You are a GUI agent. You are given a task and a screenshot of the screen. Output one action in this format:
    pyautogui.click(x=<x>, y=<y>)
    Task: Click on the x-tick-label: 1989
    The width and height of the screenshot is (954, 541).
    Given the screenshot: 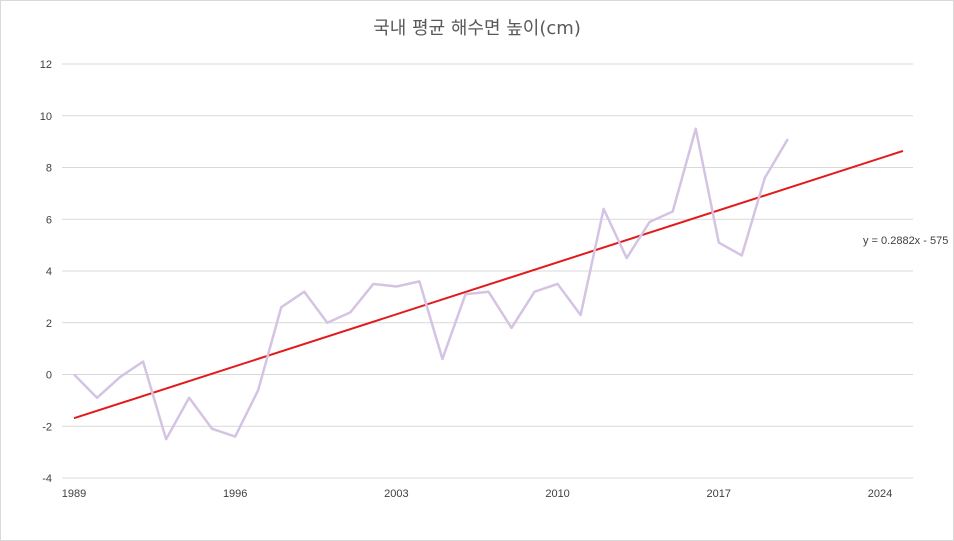 What is the action you would take?
    pyautogui.click(x=74, y=494)
    